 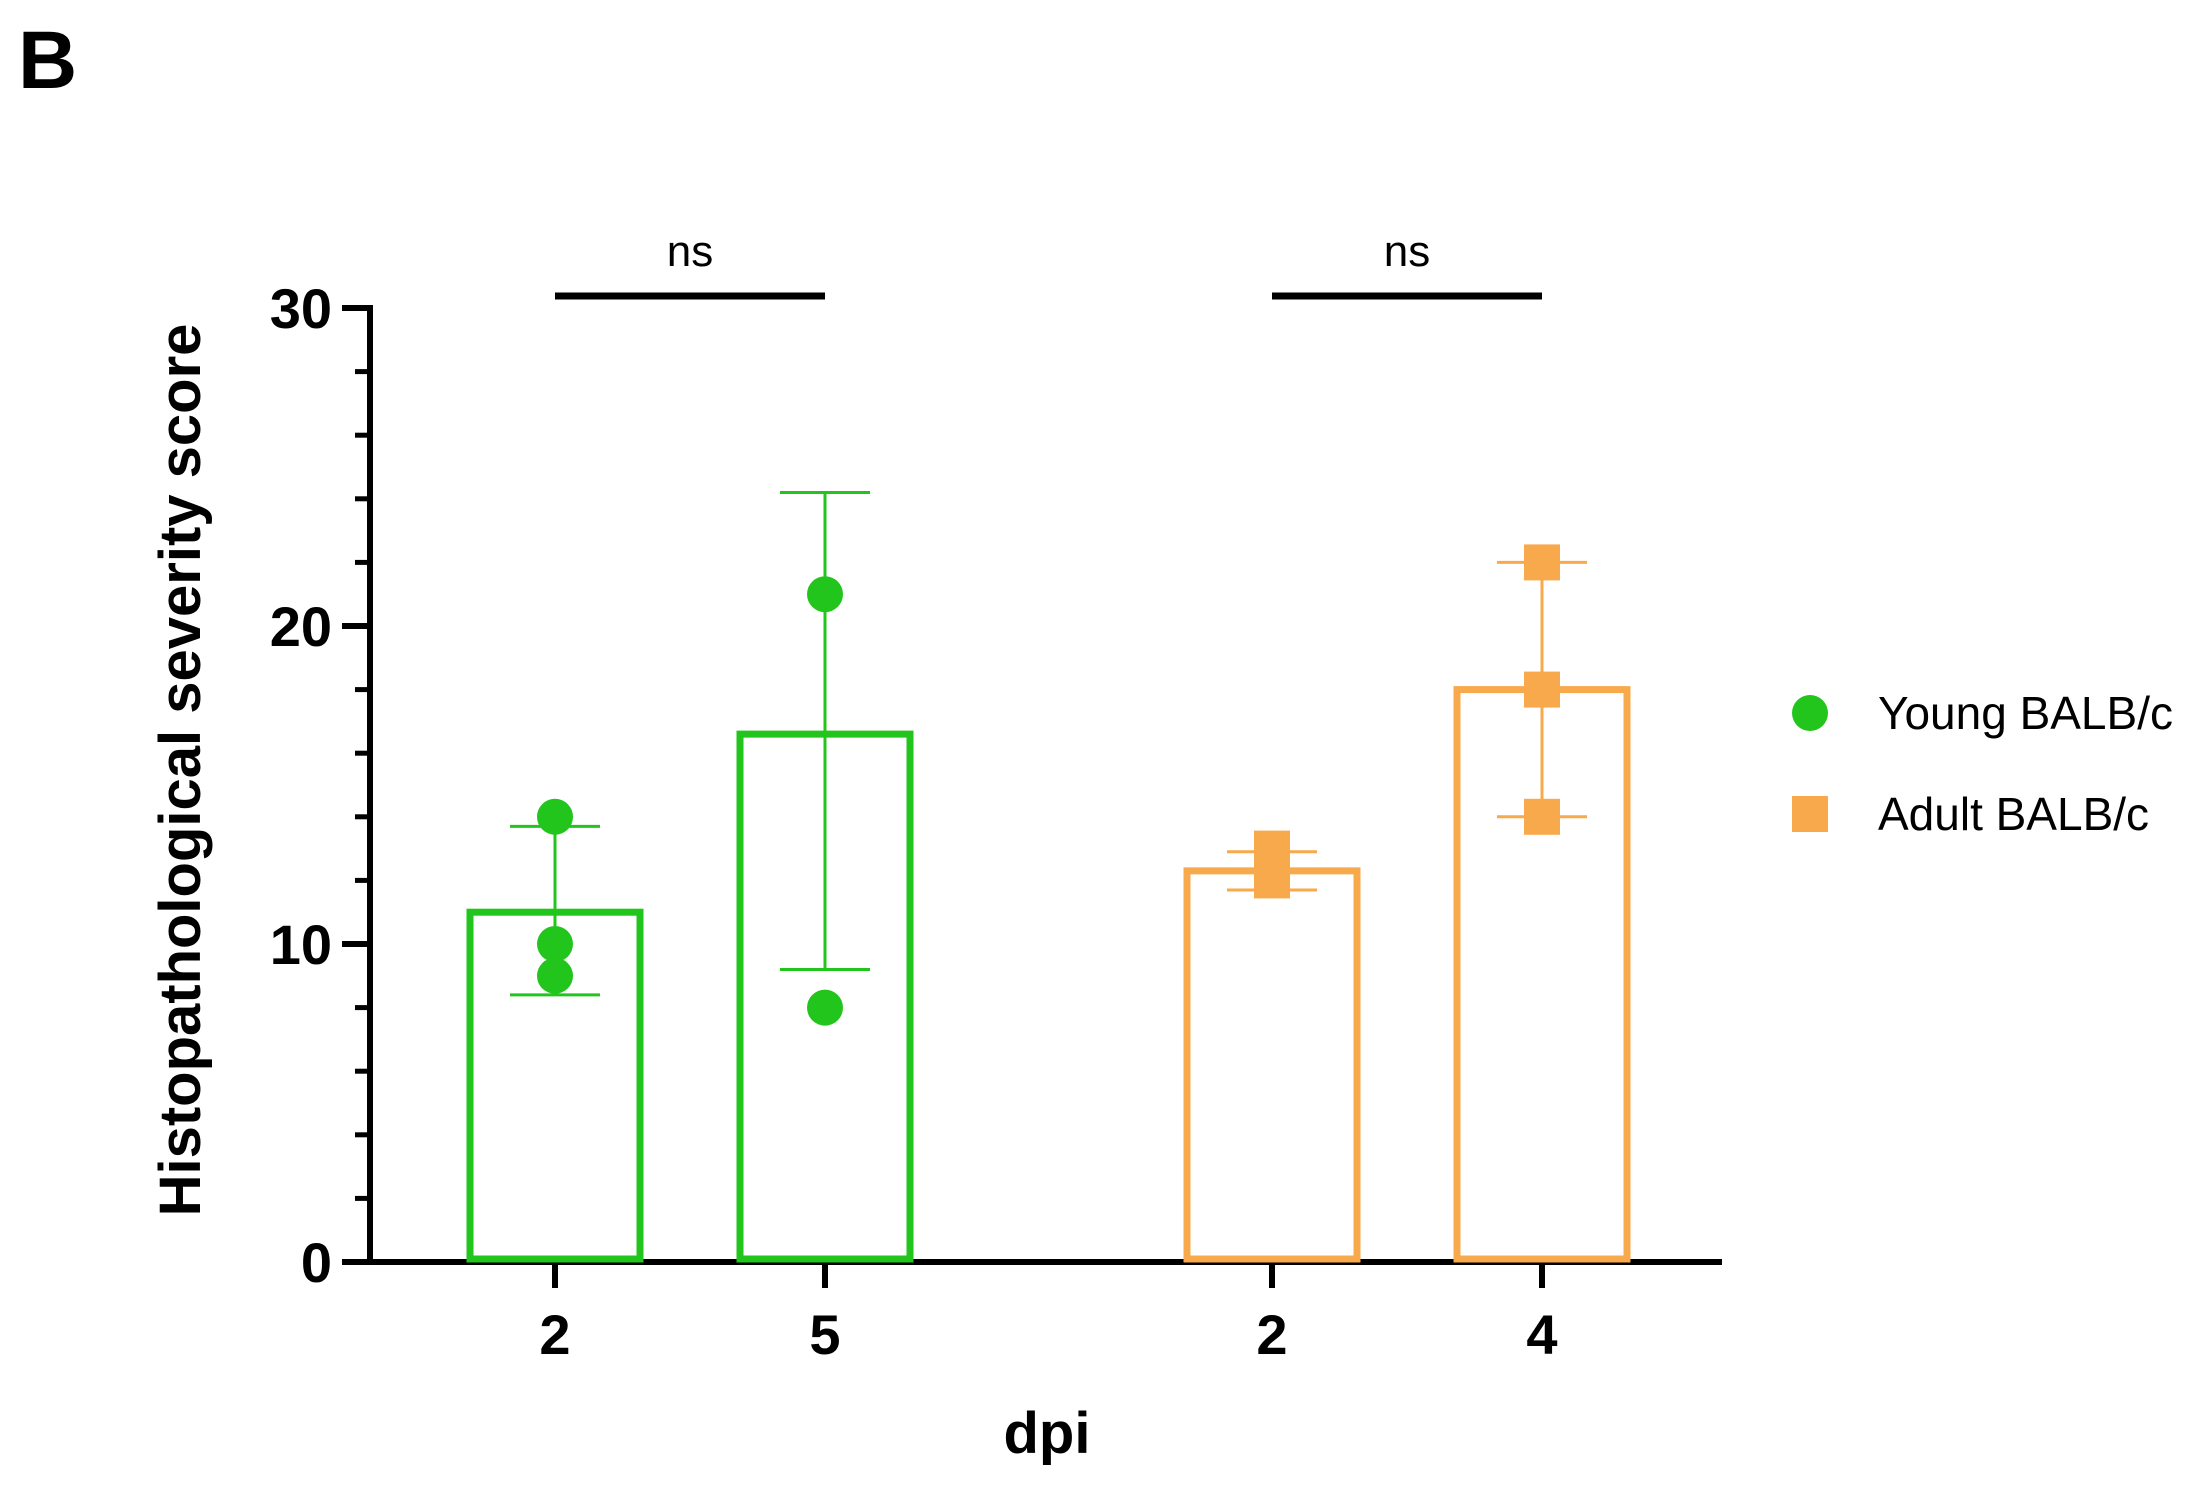 What do you see at coordinates (1982, 763) in the screenshot?
I see `legend: Young BALB/c Adult BALB/c` at bounding box center [1982, 763].